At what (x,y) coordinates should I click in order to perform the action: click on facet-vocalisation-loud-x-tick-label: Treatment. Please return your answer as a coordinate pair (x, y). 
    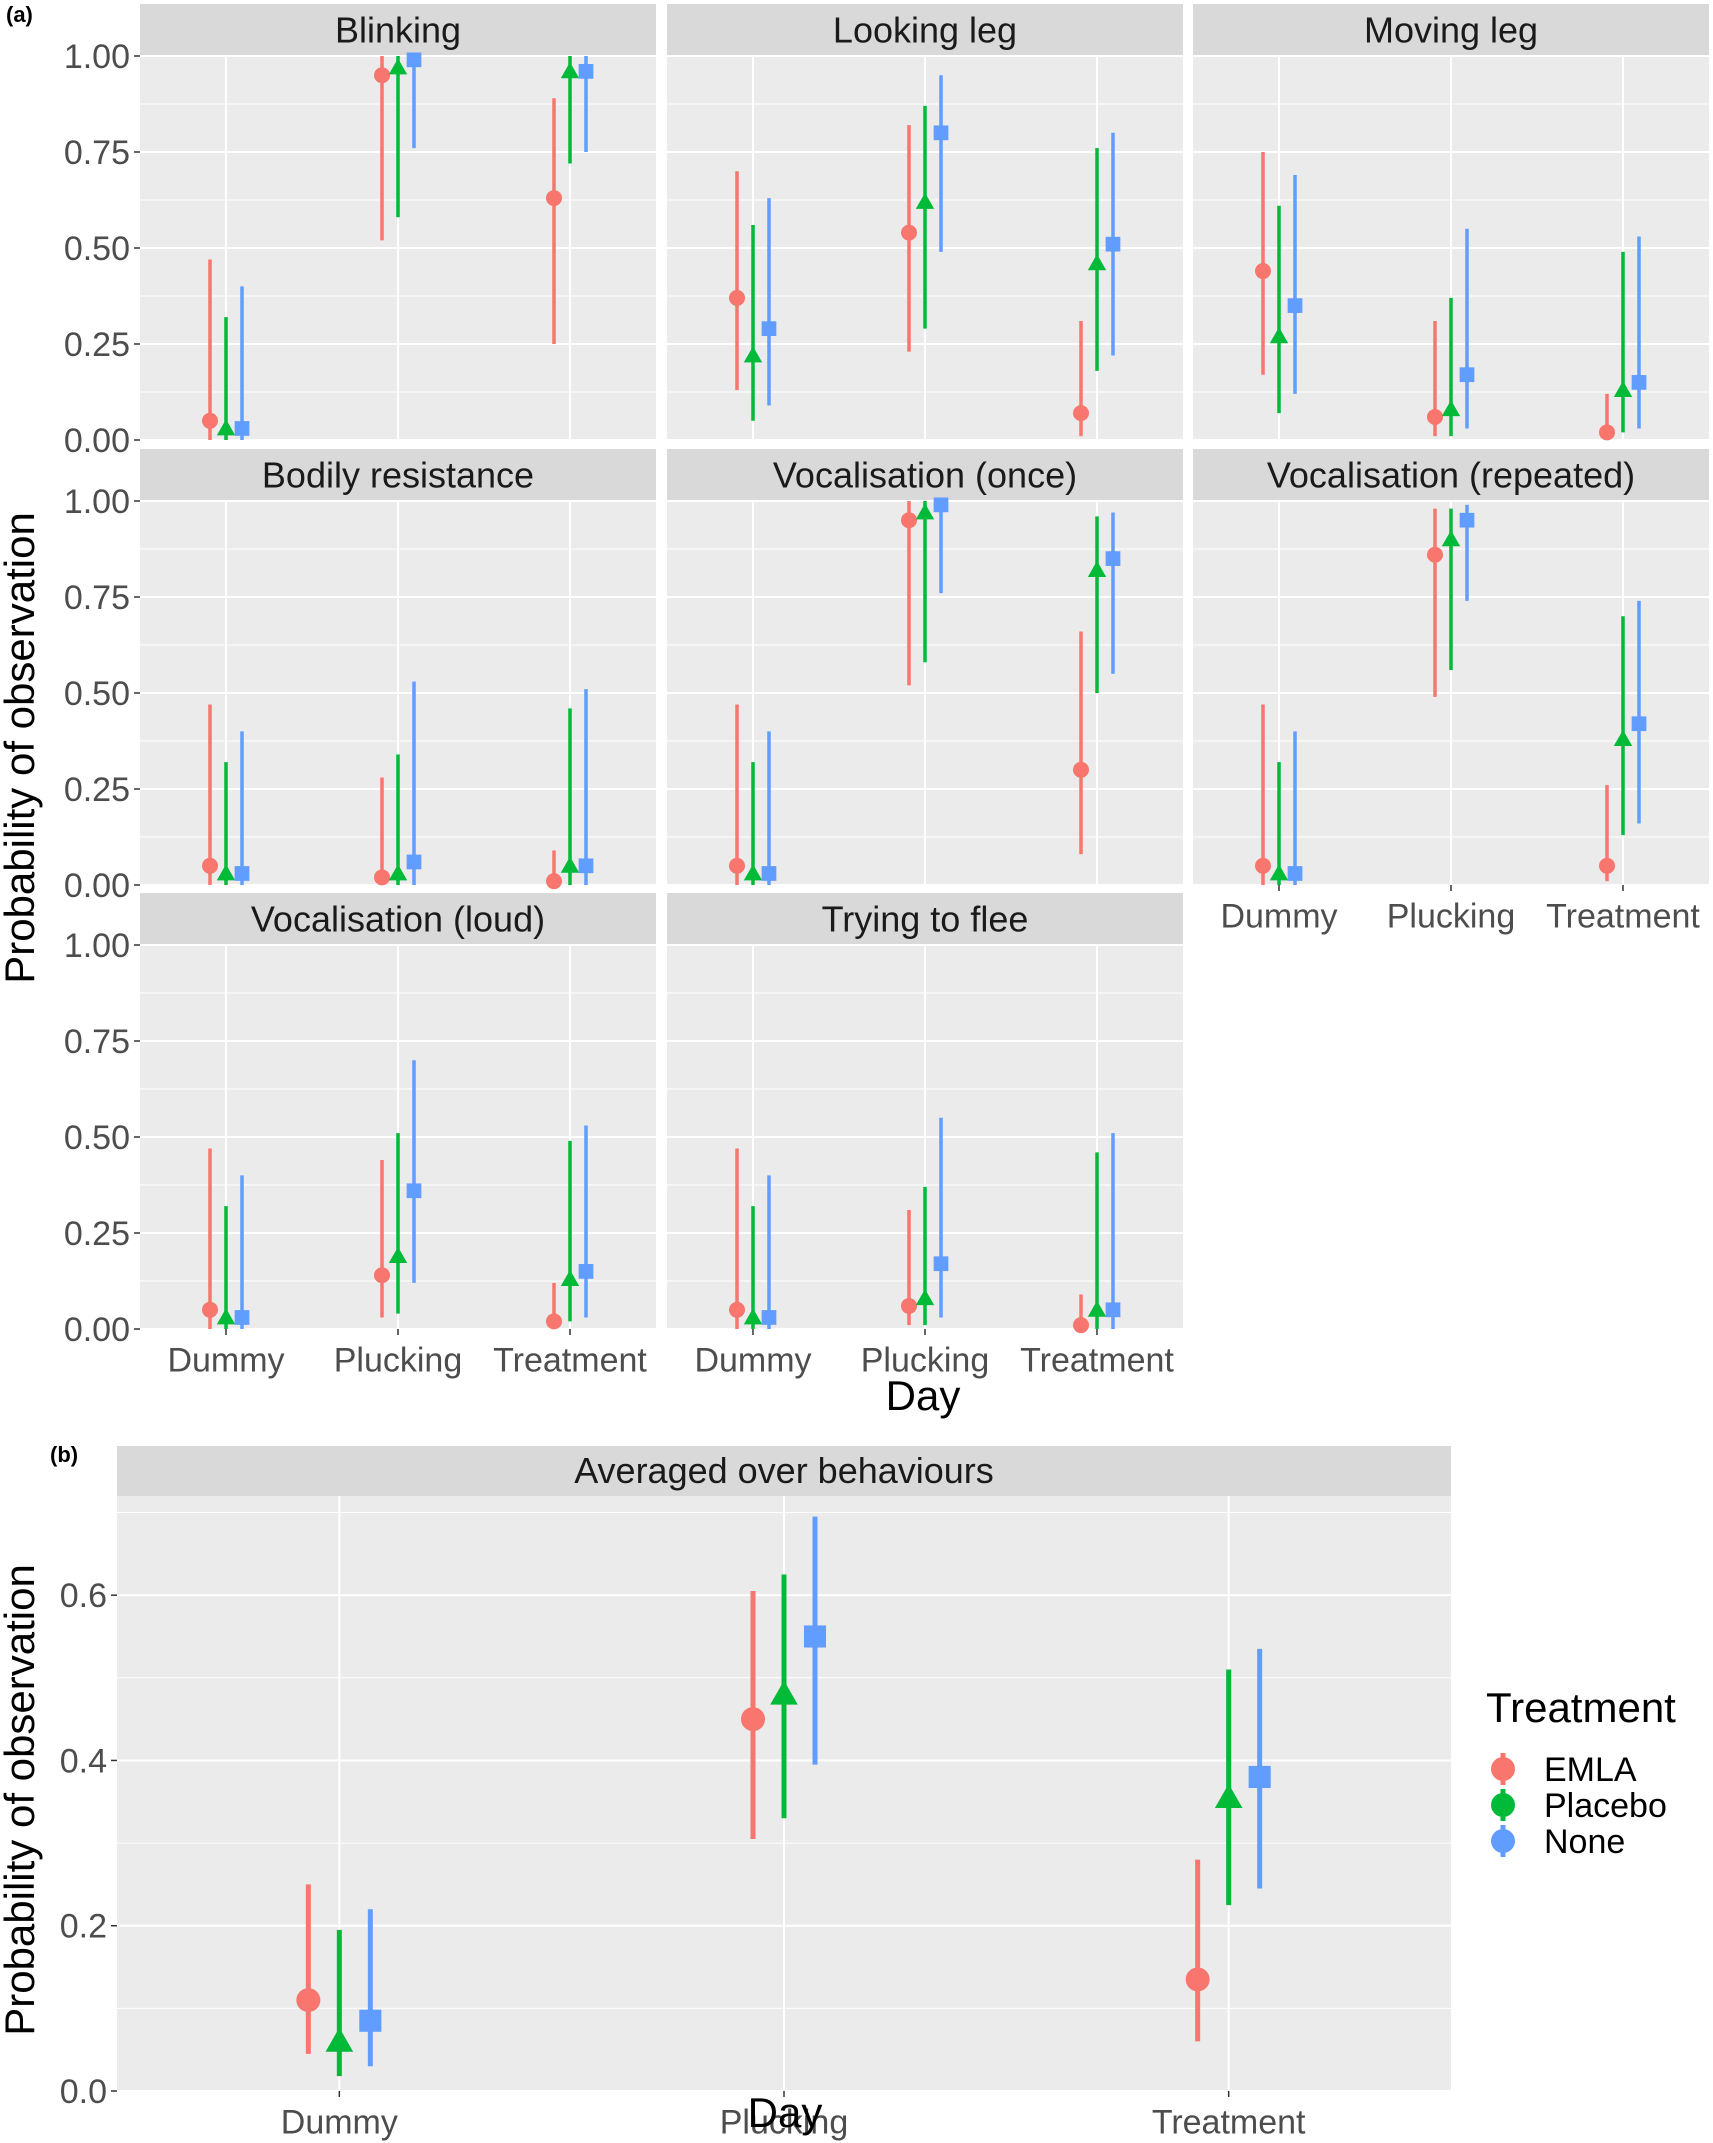
    Looking at the image, I should click on (570, 1361).